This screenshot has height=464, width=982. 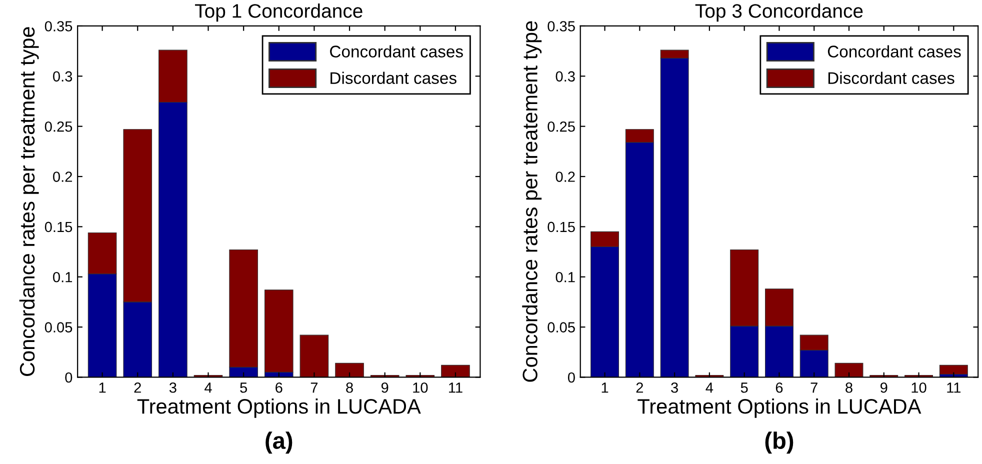 What do you see at coordinates (29, 201) in the screenshot?
I see `y-axis-title: Concordance rates per treatment type` at bounding box center [29, 201].